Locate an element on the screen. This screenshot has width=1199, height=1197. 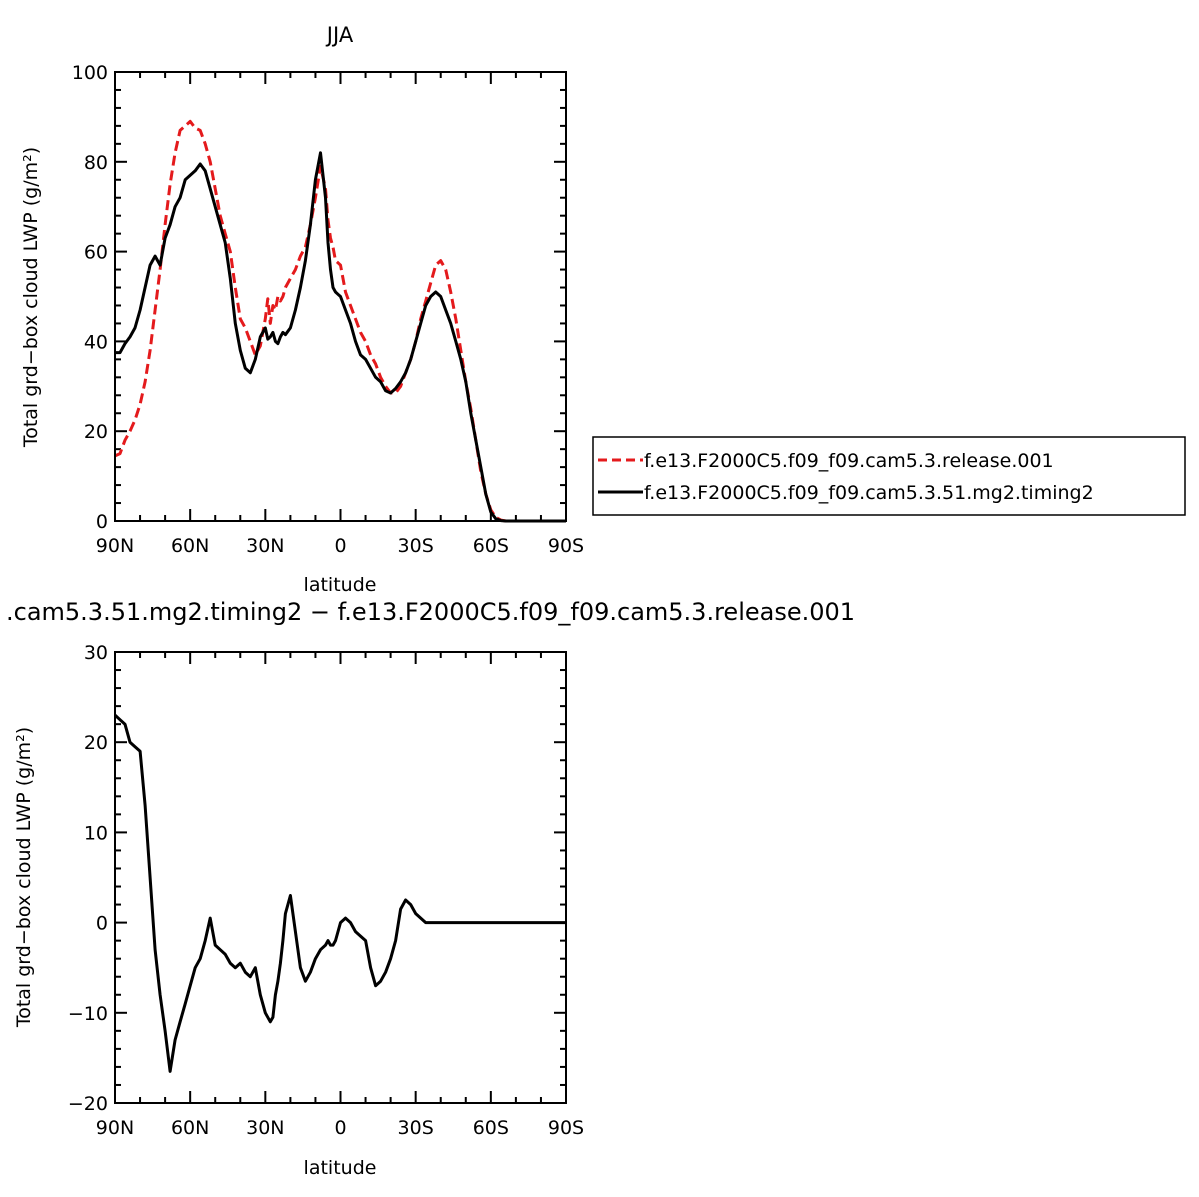
y-tick-label: −20 is located at coordinates (88, 1104).